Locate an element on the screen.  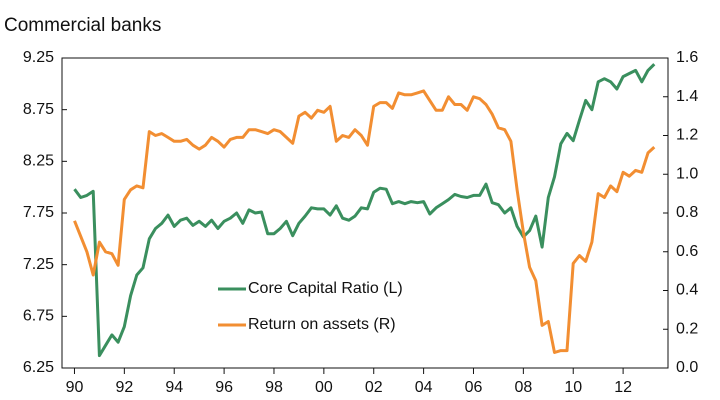
y2-tick-label: 0.0 is located at coordinates (687, 367).